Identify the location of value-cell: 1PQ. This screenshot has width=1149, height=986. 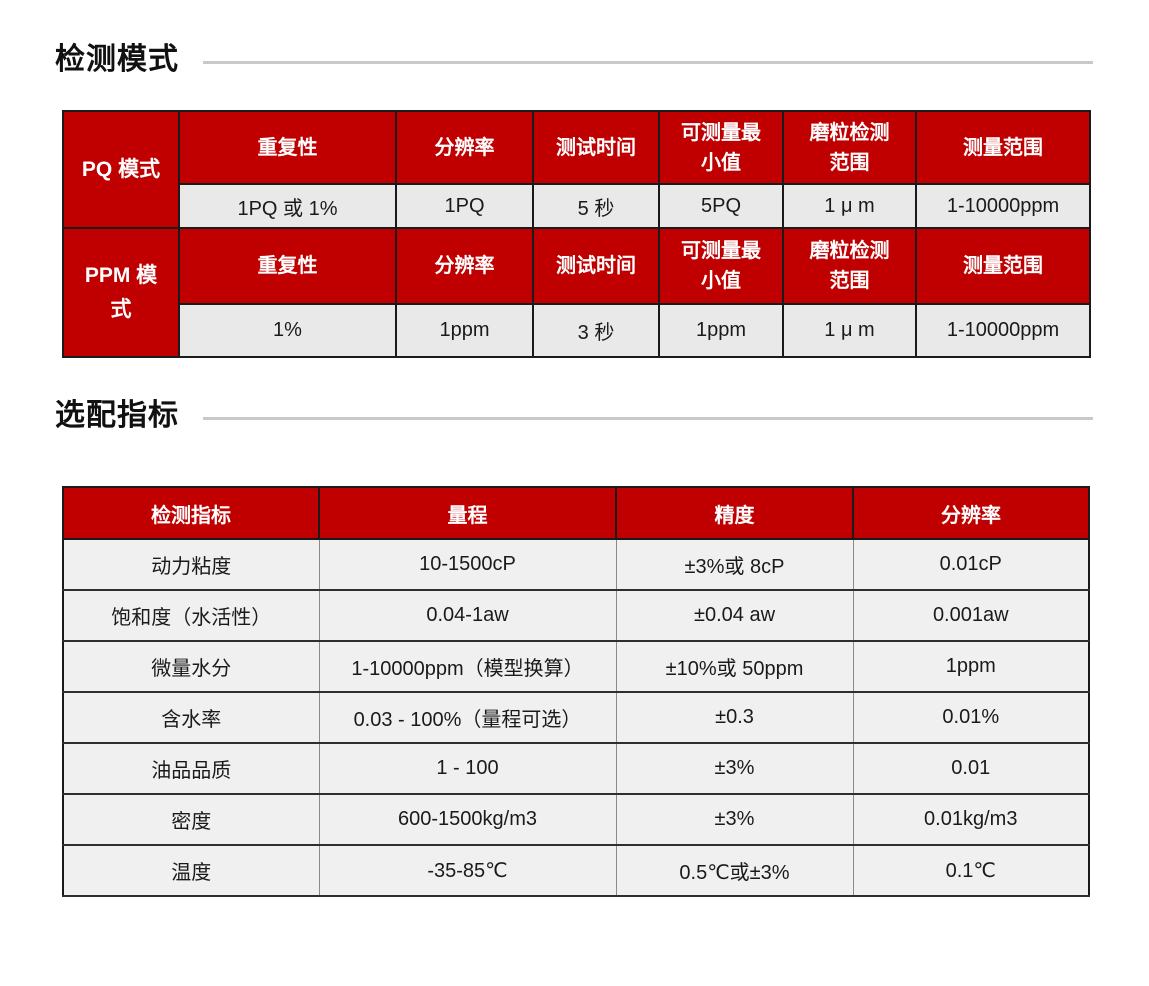
(464, 206).